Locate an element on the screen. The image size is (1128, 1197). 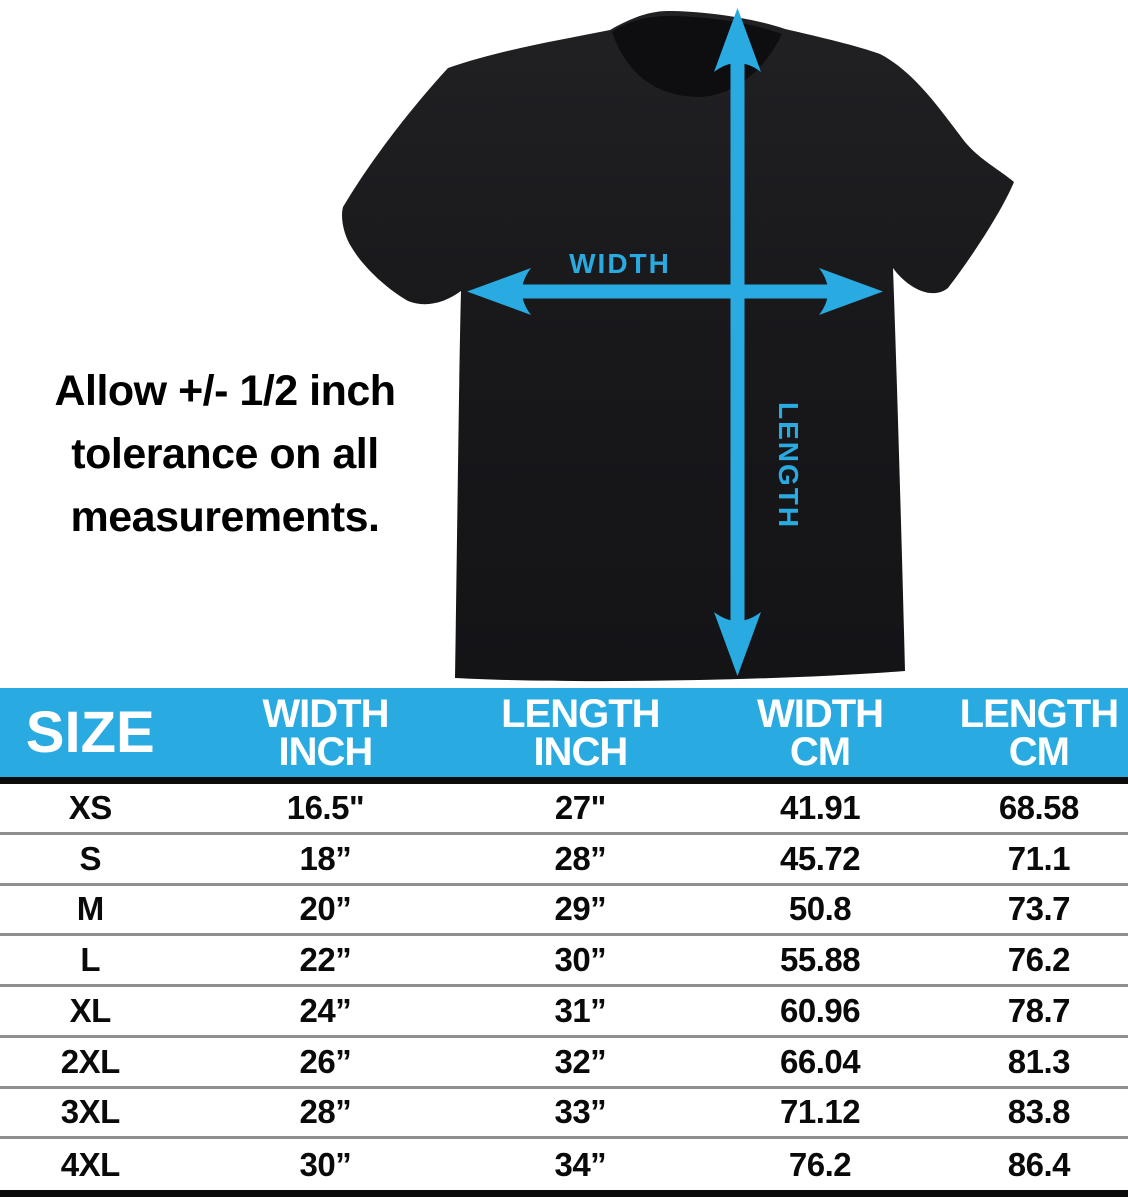
cell-size: XS is located at coordinates (90, 807).